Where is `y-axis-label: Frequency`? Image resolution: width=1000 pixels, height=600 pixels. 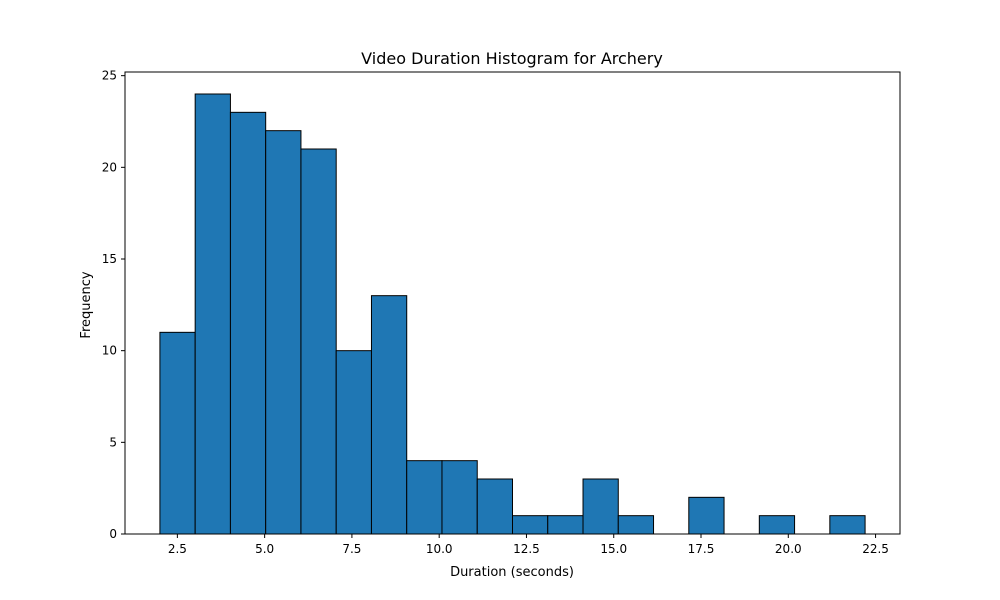
y-axis-label: Frequency is located at coordinates (86, 304).